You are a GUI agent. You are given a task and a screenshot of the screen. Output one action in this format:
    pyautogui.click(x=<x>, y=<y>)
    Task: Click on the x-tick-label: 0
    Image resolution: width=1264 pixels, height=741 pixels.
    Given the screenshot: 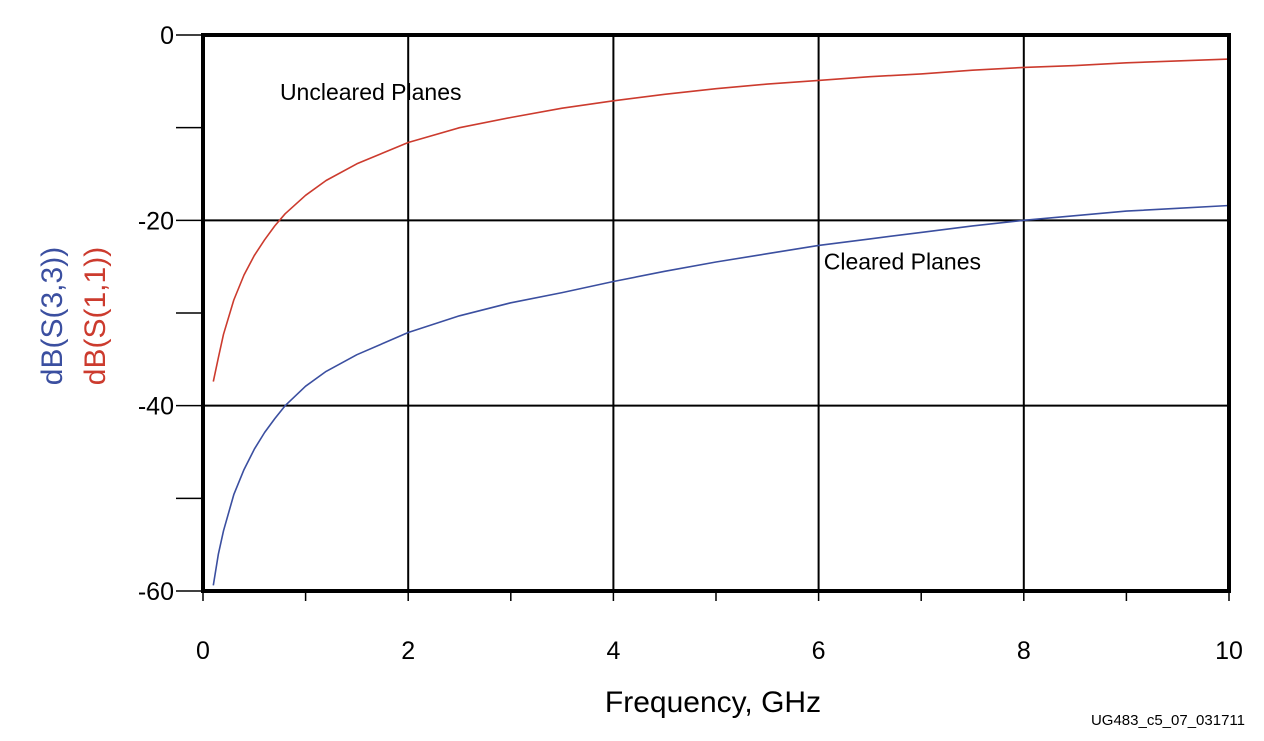 What is the action you would take?
    pyautogui.click(x=203, y=651)
    